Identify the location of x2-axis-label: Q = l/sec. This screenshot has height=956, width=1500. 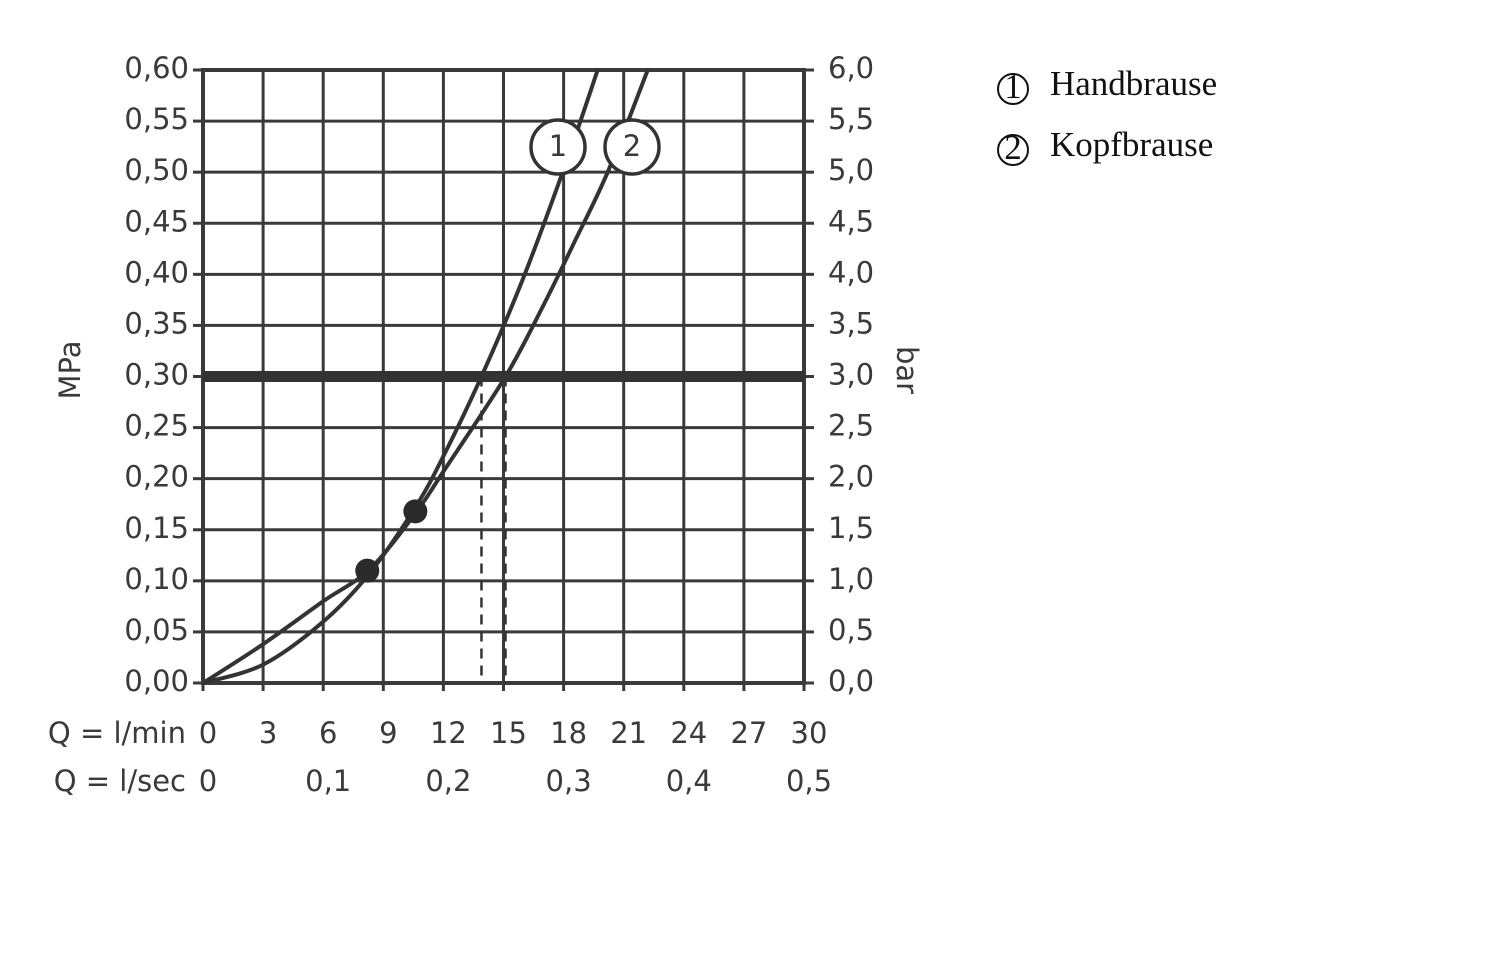
(120, 781).